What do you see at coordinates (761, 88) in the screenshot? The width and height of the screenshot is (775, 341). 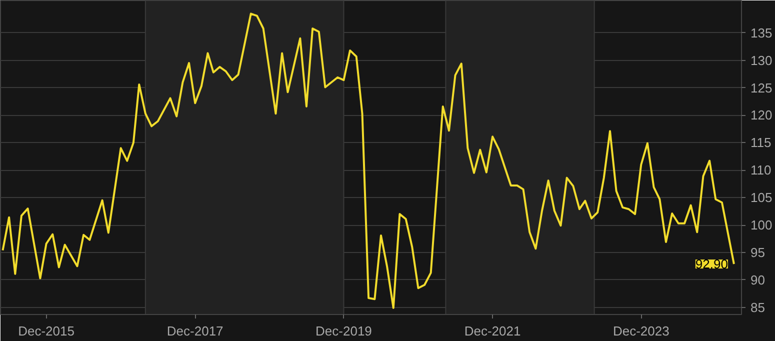 I see `y-tick-label: 125` at bounding box center [761, 88].